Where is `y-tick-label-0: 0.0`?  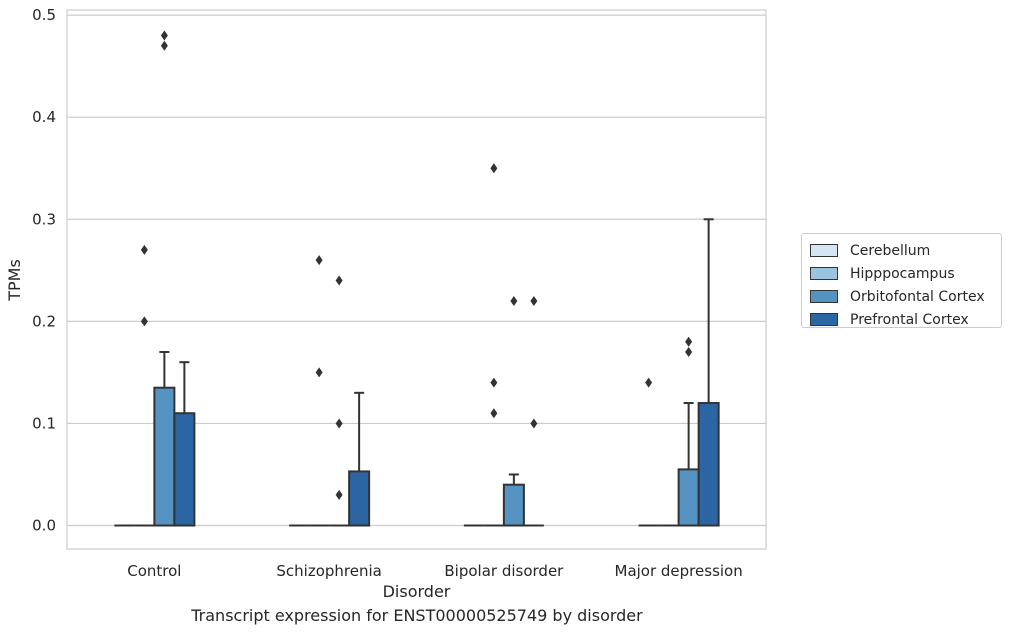 y-tick-label-0: 0.0 is located at coordinates (44, 526).